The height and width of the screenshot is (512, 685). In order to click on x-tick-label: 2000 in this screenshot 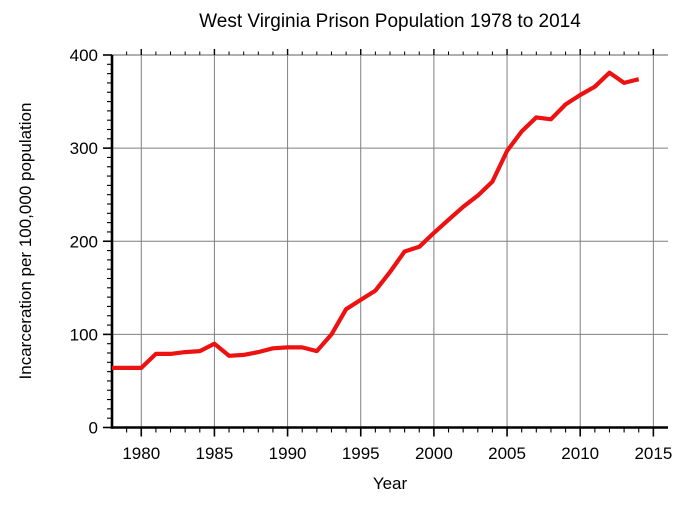, I will do `click(434, 453)`.